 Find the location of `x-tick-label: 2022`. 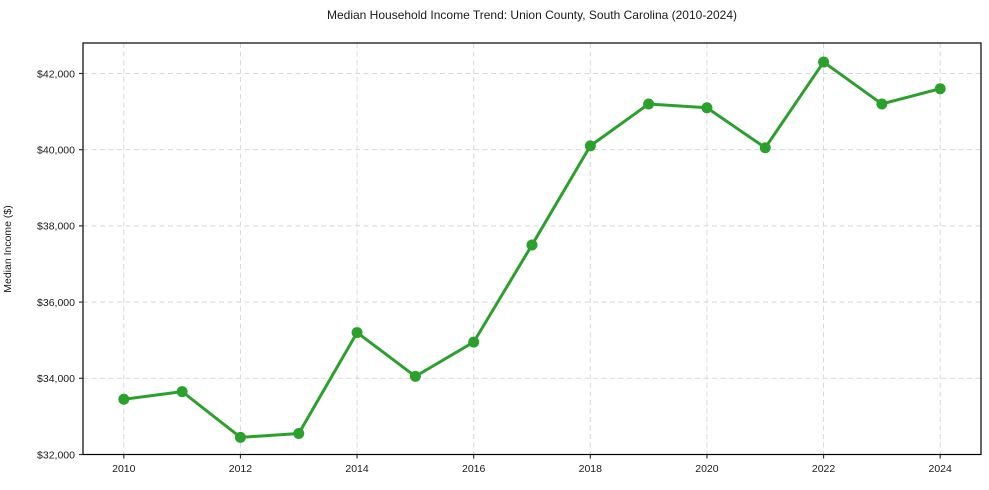

x-tick-label: 2022 is located at coordinates (824, 469).